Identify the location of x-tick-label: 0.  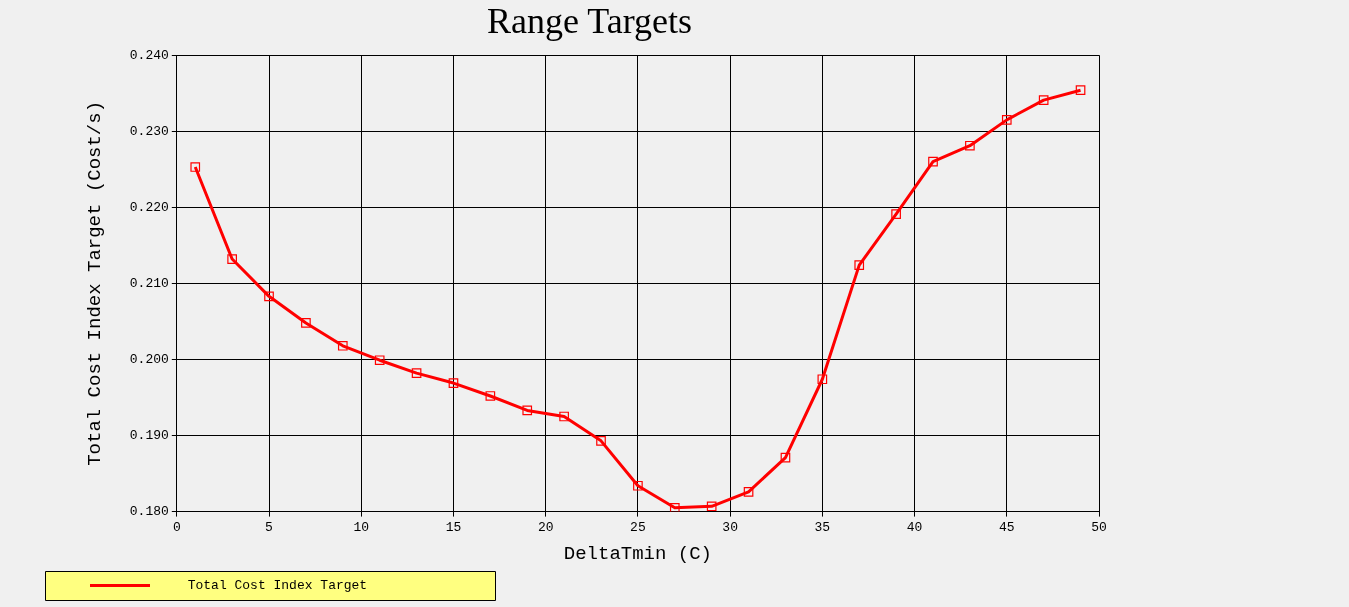
(176, 527).